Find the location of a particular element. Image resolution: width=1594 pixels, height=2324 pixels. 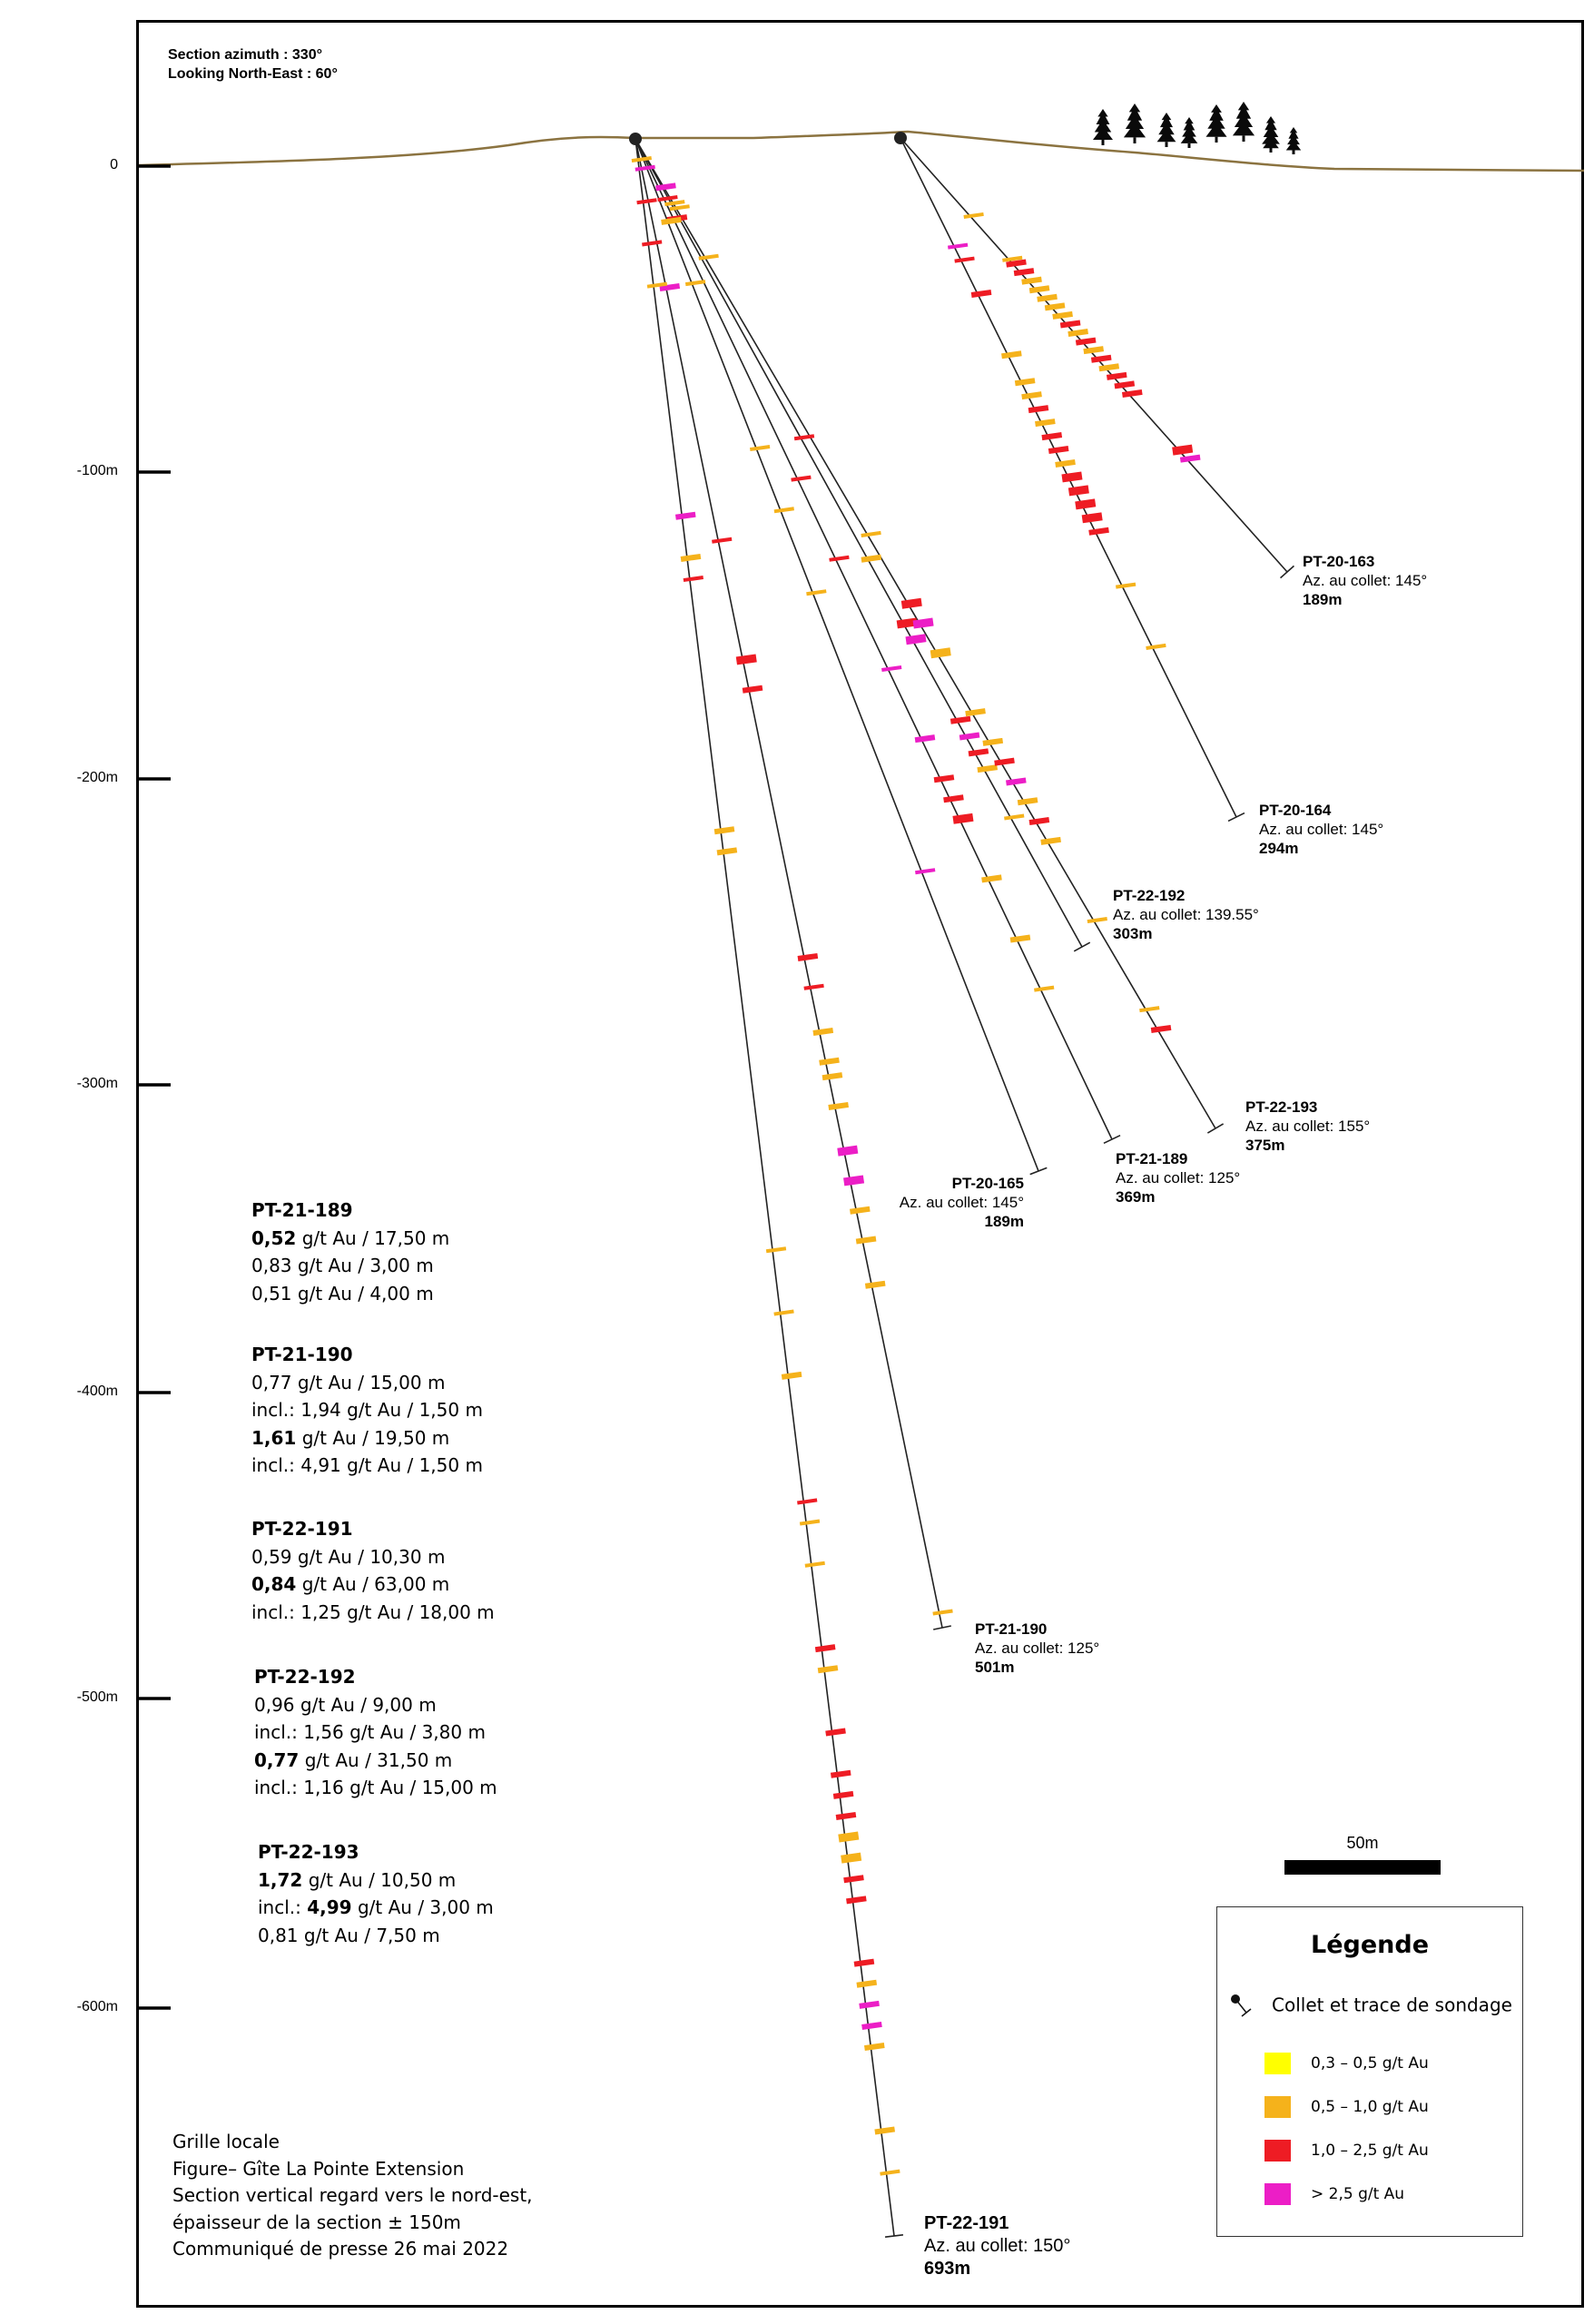

trees-icon is located at coordinates (1197, 128).